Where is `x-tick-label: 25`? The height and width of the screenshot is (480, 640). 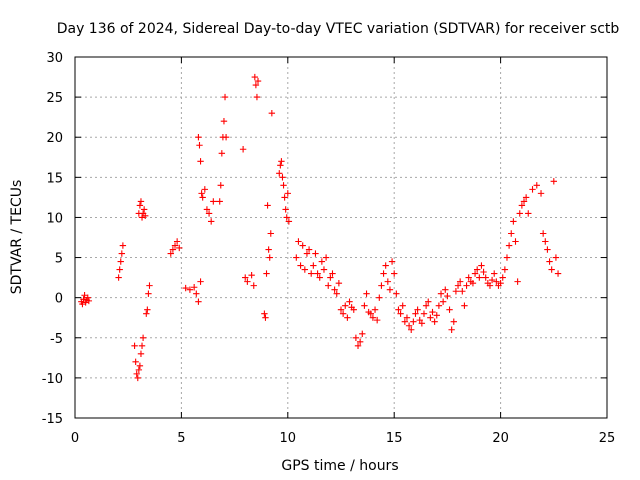 x-tick-label: 25 is located at coordinates (607, 438).